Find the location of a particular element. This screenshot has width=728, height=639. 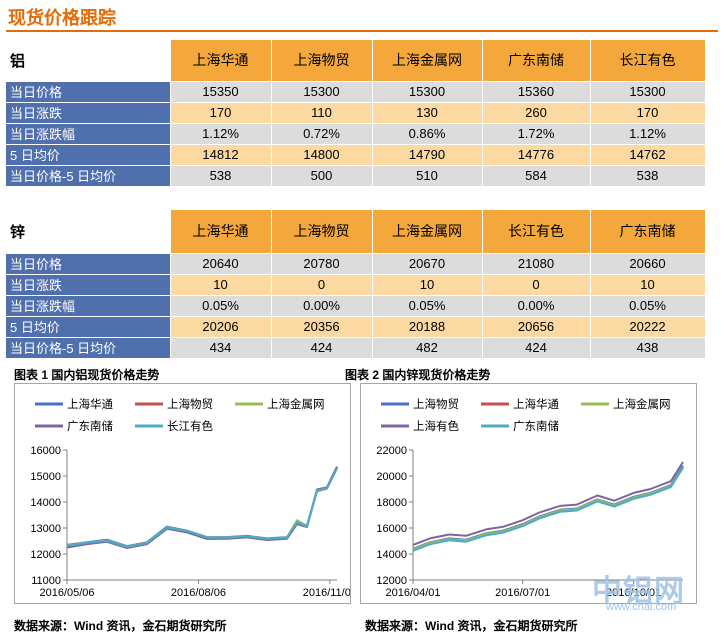

x-tick-label: 2016/07/01 is located at coordinates (522, 593).